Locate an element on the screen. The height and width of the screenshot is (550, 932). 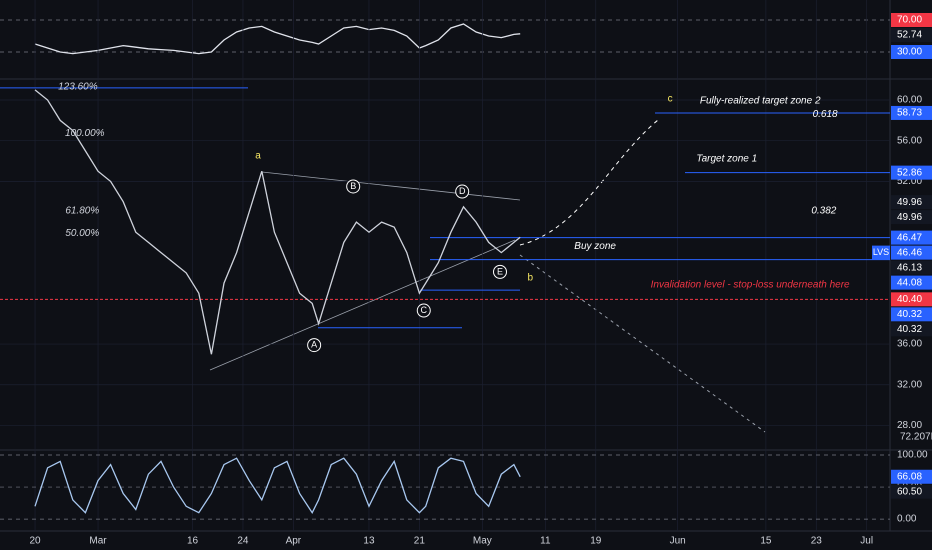
x-tick-label: 23 is located at coordinates (817, 541).